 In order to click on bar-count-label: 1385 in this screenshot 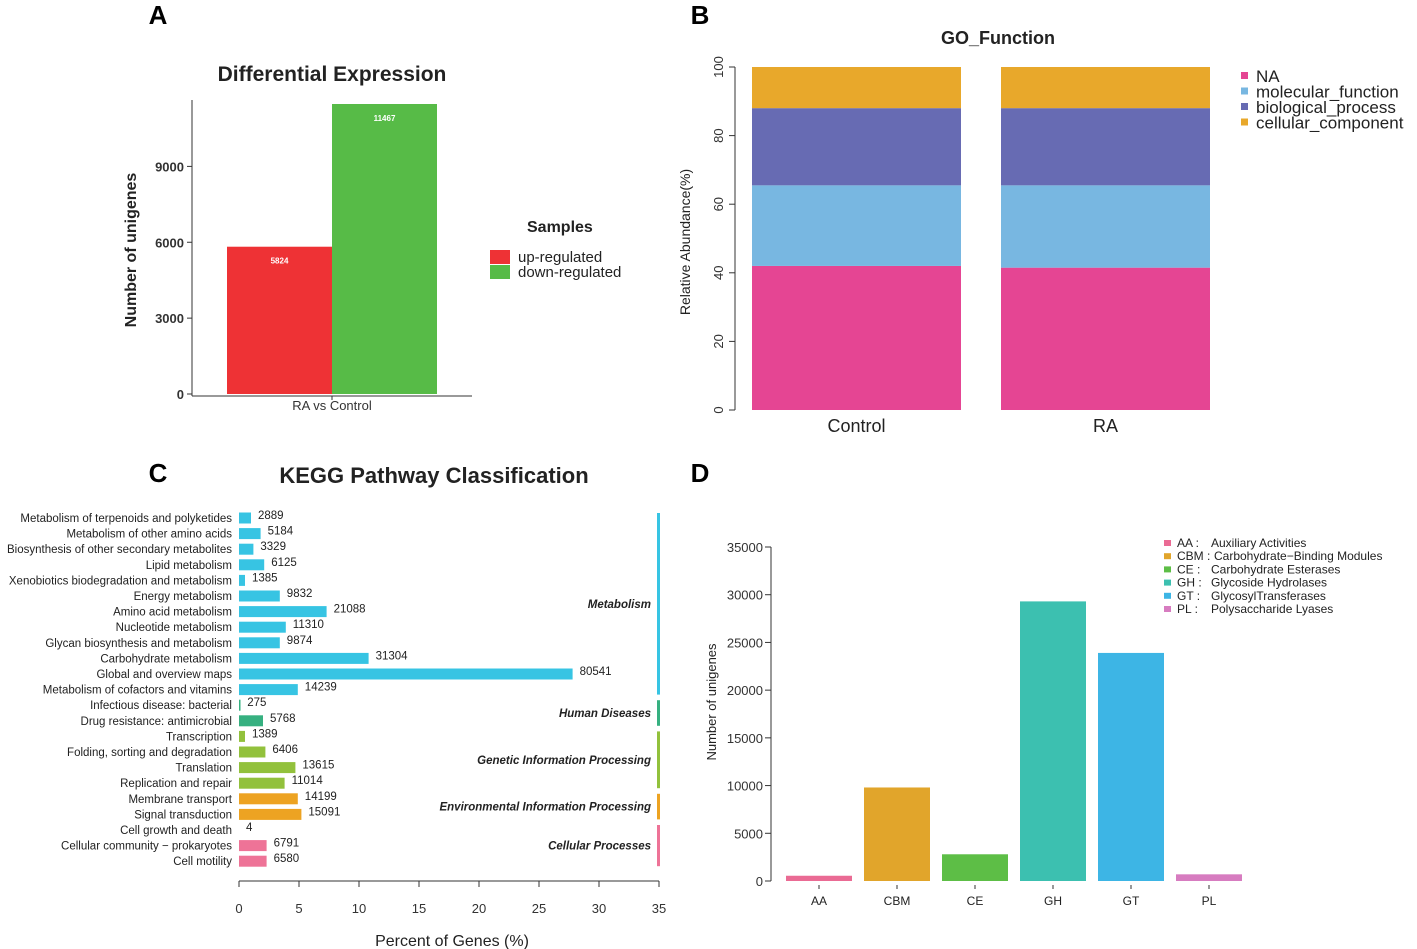, I will do `click(265, 578)`.